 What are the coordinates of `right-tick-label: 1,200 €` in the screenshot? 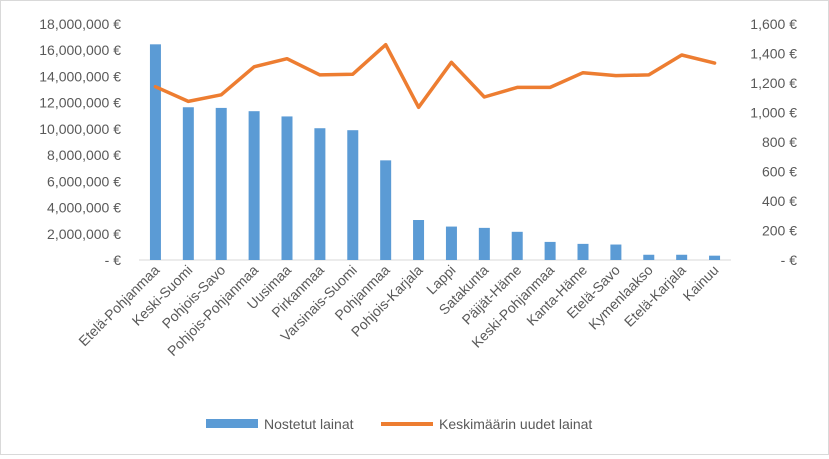 It's located at (773, 83).